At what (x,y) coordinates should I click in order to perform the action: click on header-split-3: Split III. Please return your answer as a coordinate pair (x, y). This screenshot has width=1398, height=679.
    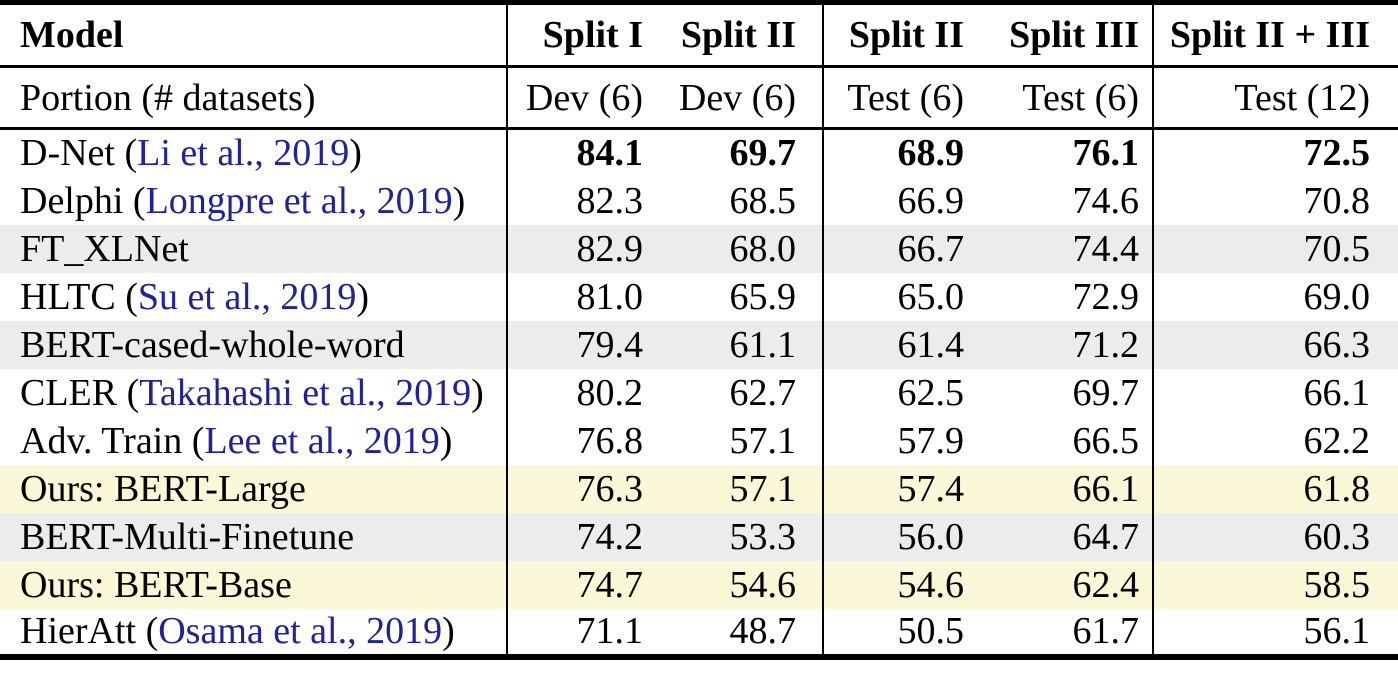
    Looking at the image, I should click on (1071, 35).